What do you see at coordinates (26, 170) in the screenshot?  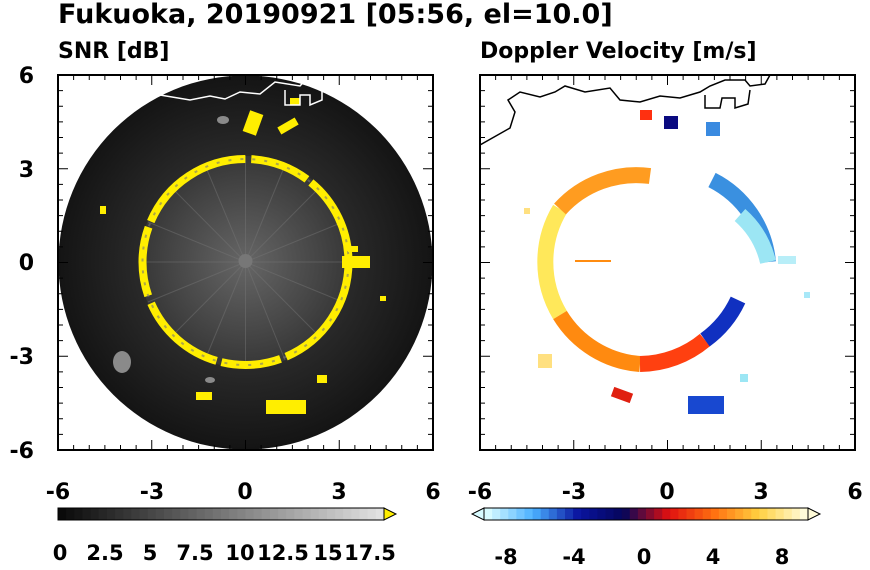 I see `y-tick-label: 3` at bounding box center [26, 170].